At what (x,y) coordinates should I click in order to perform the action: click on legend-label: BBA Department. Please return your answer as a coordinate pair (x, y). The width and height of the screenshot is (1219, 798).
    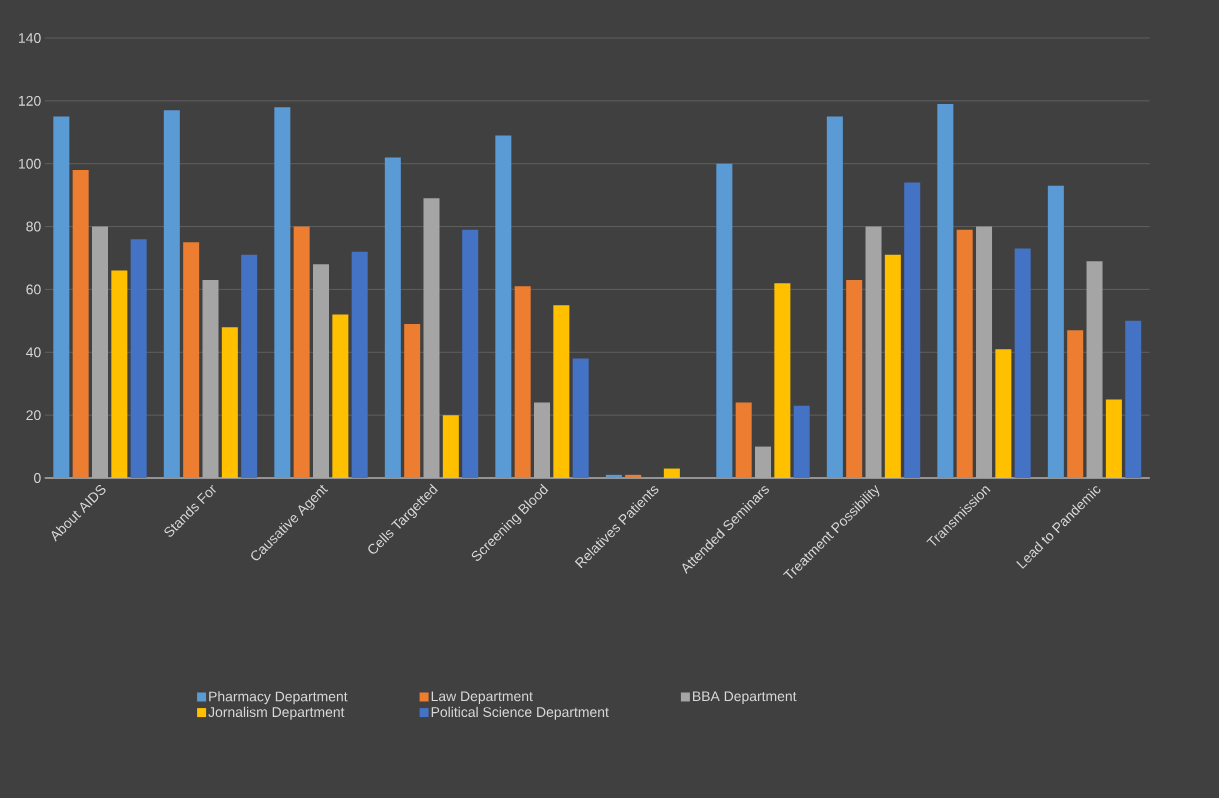
    Looking at the image, I should click on (745, 697).